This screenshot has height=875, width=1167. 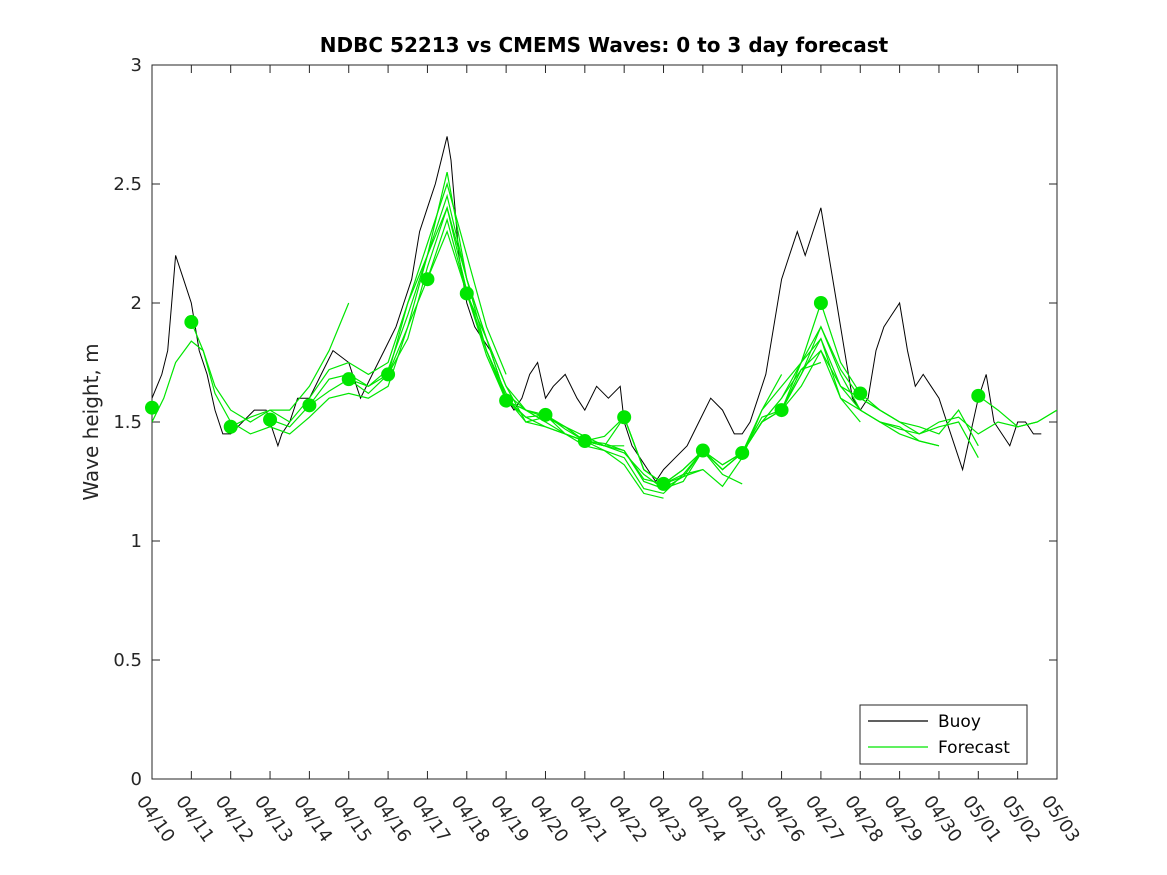 I want to click on x-tick-label: 05/01, so click(x=981, y=819).